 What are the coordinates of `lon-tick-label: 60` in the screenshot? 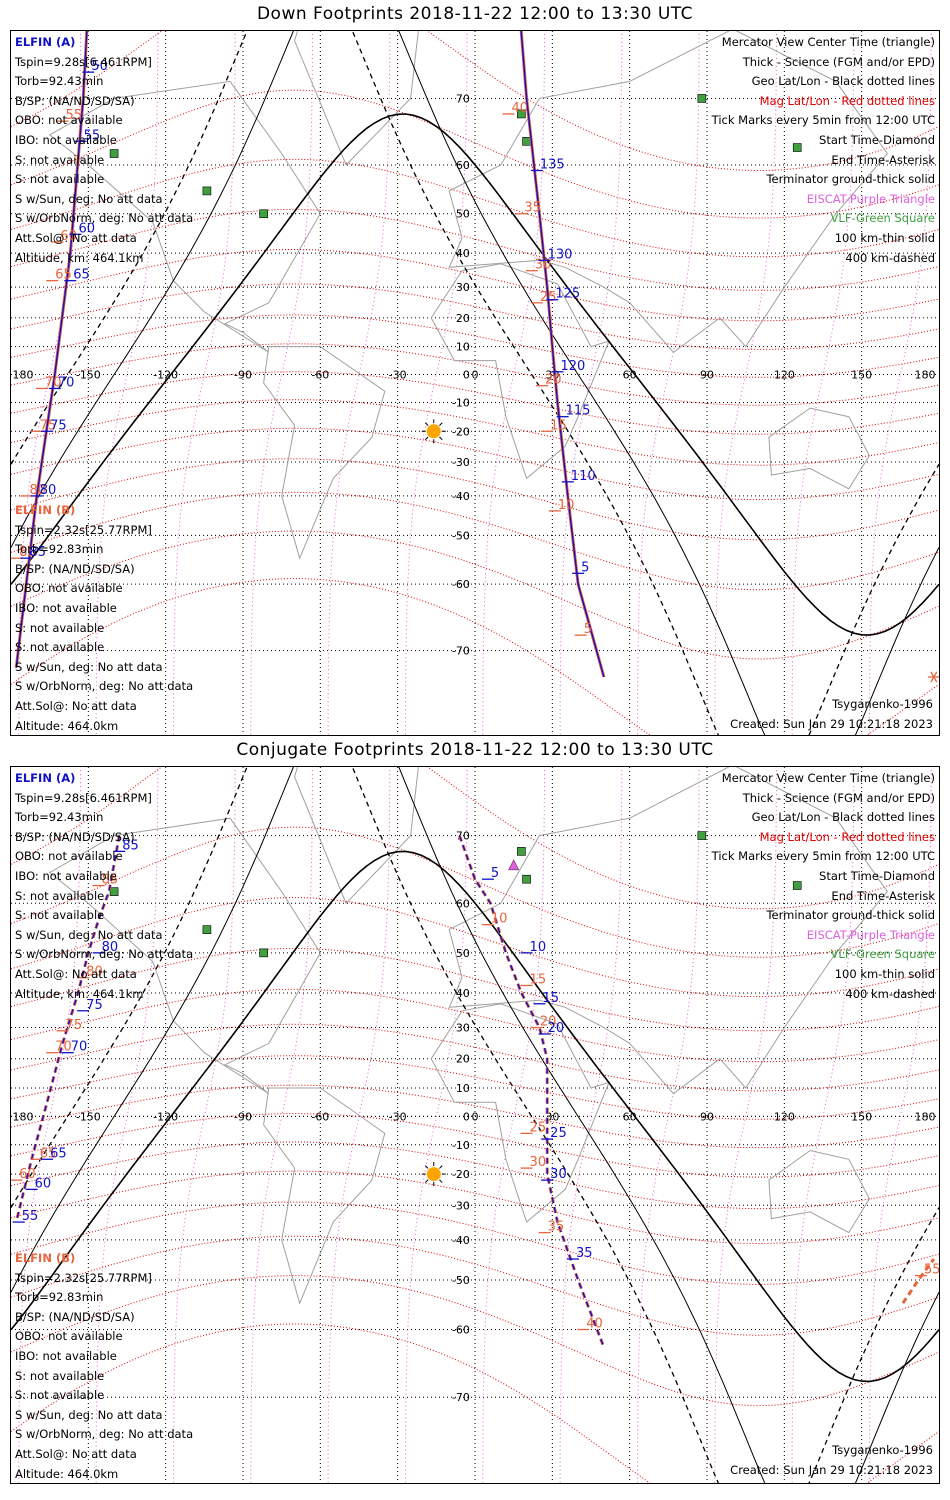 It's located at (630, 1116).